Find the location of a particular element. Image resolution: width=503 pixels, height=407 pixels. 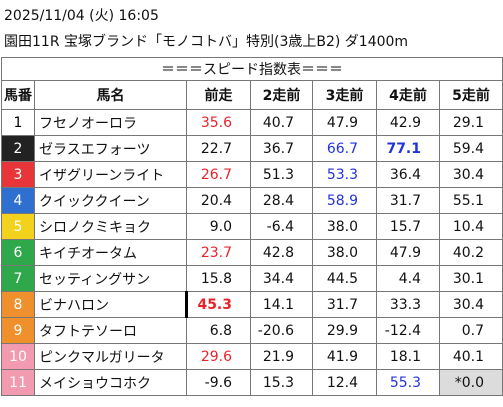

horse-name: シロノクミキョク is located at coordinates (110, 226).